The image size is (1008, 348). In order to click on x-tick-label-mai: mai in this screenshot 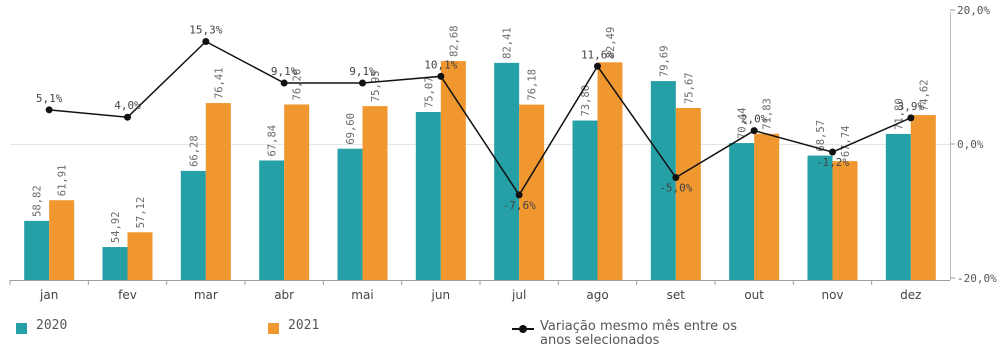, I will do `click(362, 295)`.